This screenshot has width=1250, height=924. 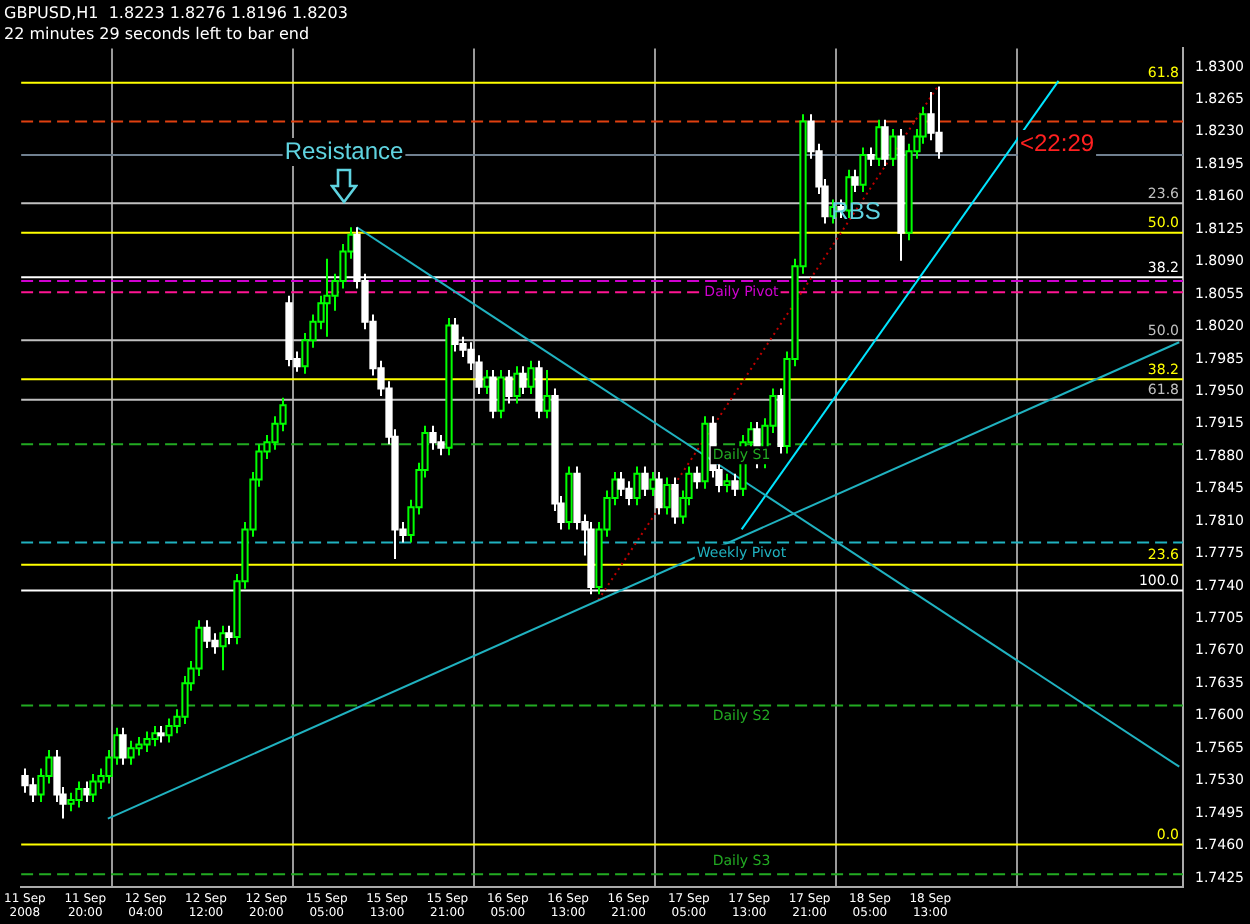 What do you see at coordinates (344, 150) in the screenshot?
I see `annotation: Resistance` at bounding box center [344, 150].